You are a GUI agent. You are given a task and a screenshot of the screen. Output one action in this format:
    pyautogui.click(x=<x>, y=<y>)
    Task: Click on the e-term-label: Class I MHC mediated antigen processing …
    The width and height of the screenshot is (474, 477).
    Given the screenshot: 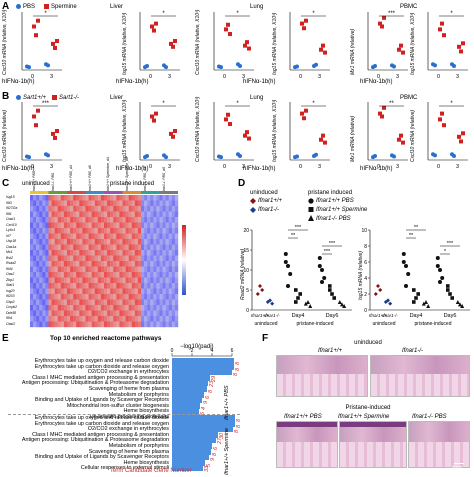 What is the action you would take?
    pyautogui.click(x=100, y=377)
    